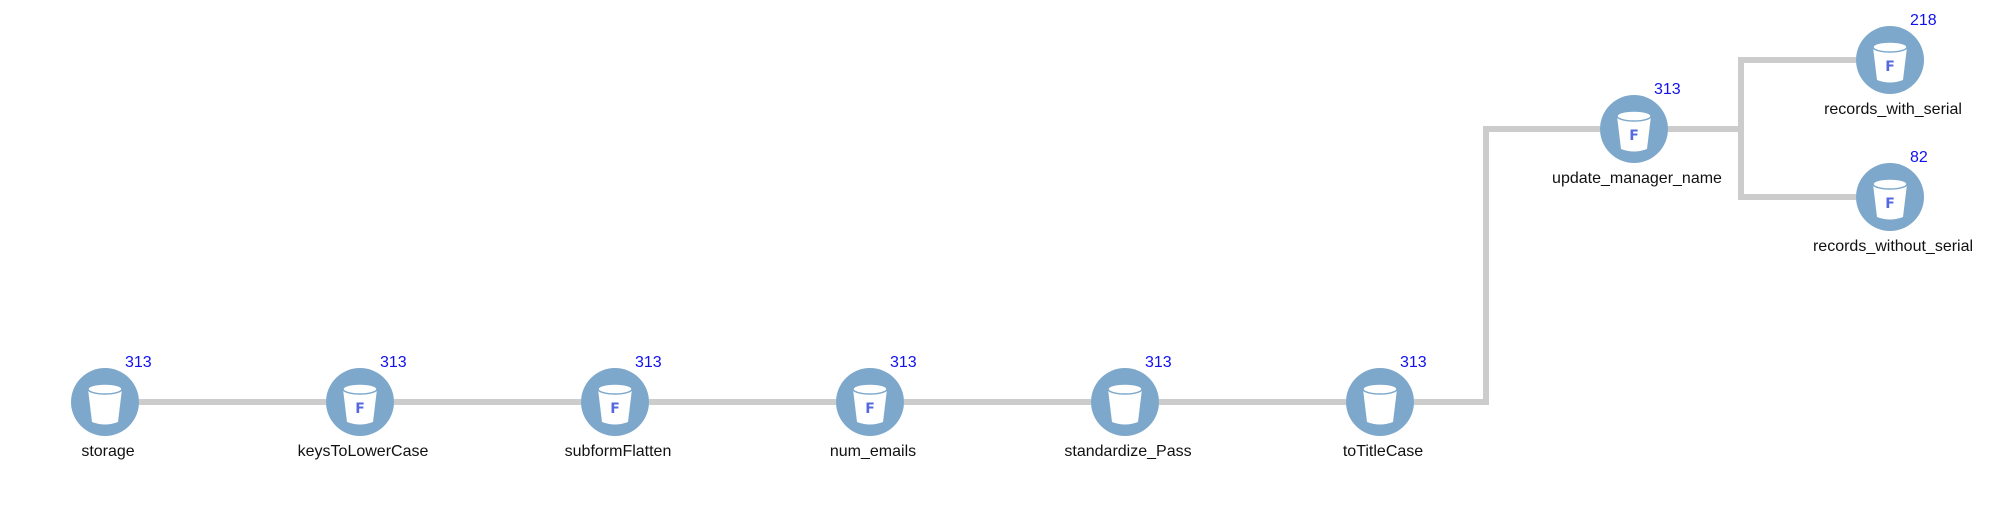 The image size is (1996, 510). Describe the element at coordinates (1919, 157) in the screenshot. I see `node-record-count: 82` at that location.